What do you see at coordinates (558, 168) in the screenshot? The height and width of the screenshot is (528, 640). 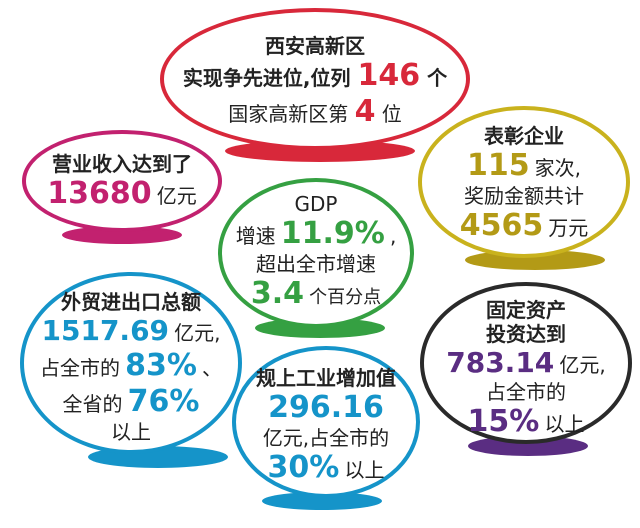 I see `awards-unit1: 家次,` at bounding box center [558, 168].